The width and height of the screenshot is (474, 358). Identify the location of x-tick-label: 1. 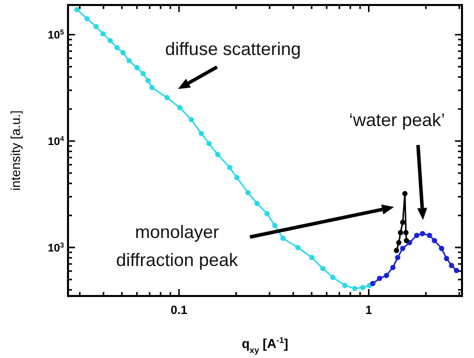
(368, 310).